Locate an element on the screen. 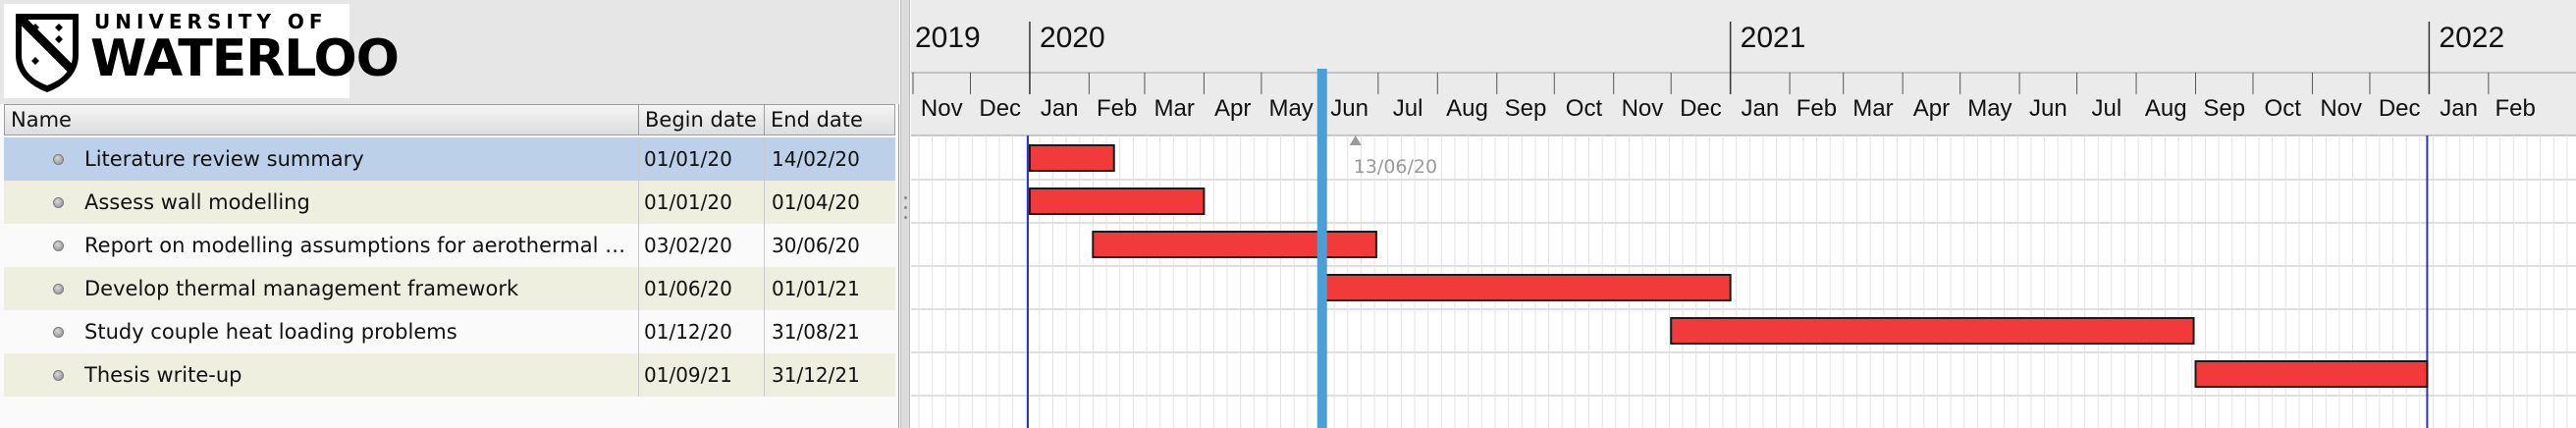  logo-area: UNIVERSITY OF WATERLOO is located at coordinates (449, 52).